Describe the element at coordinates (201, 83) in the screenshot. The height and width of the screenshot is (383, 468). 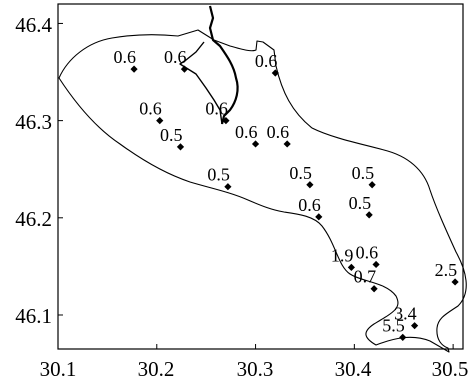
I see `river-channel-west` at that location.